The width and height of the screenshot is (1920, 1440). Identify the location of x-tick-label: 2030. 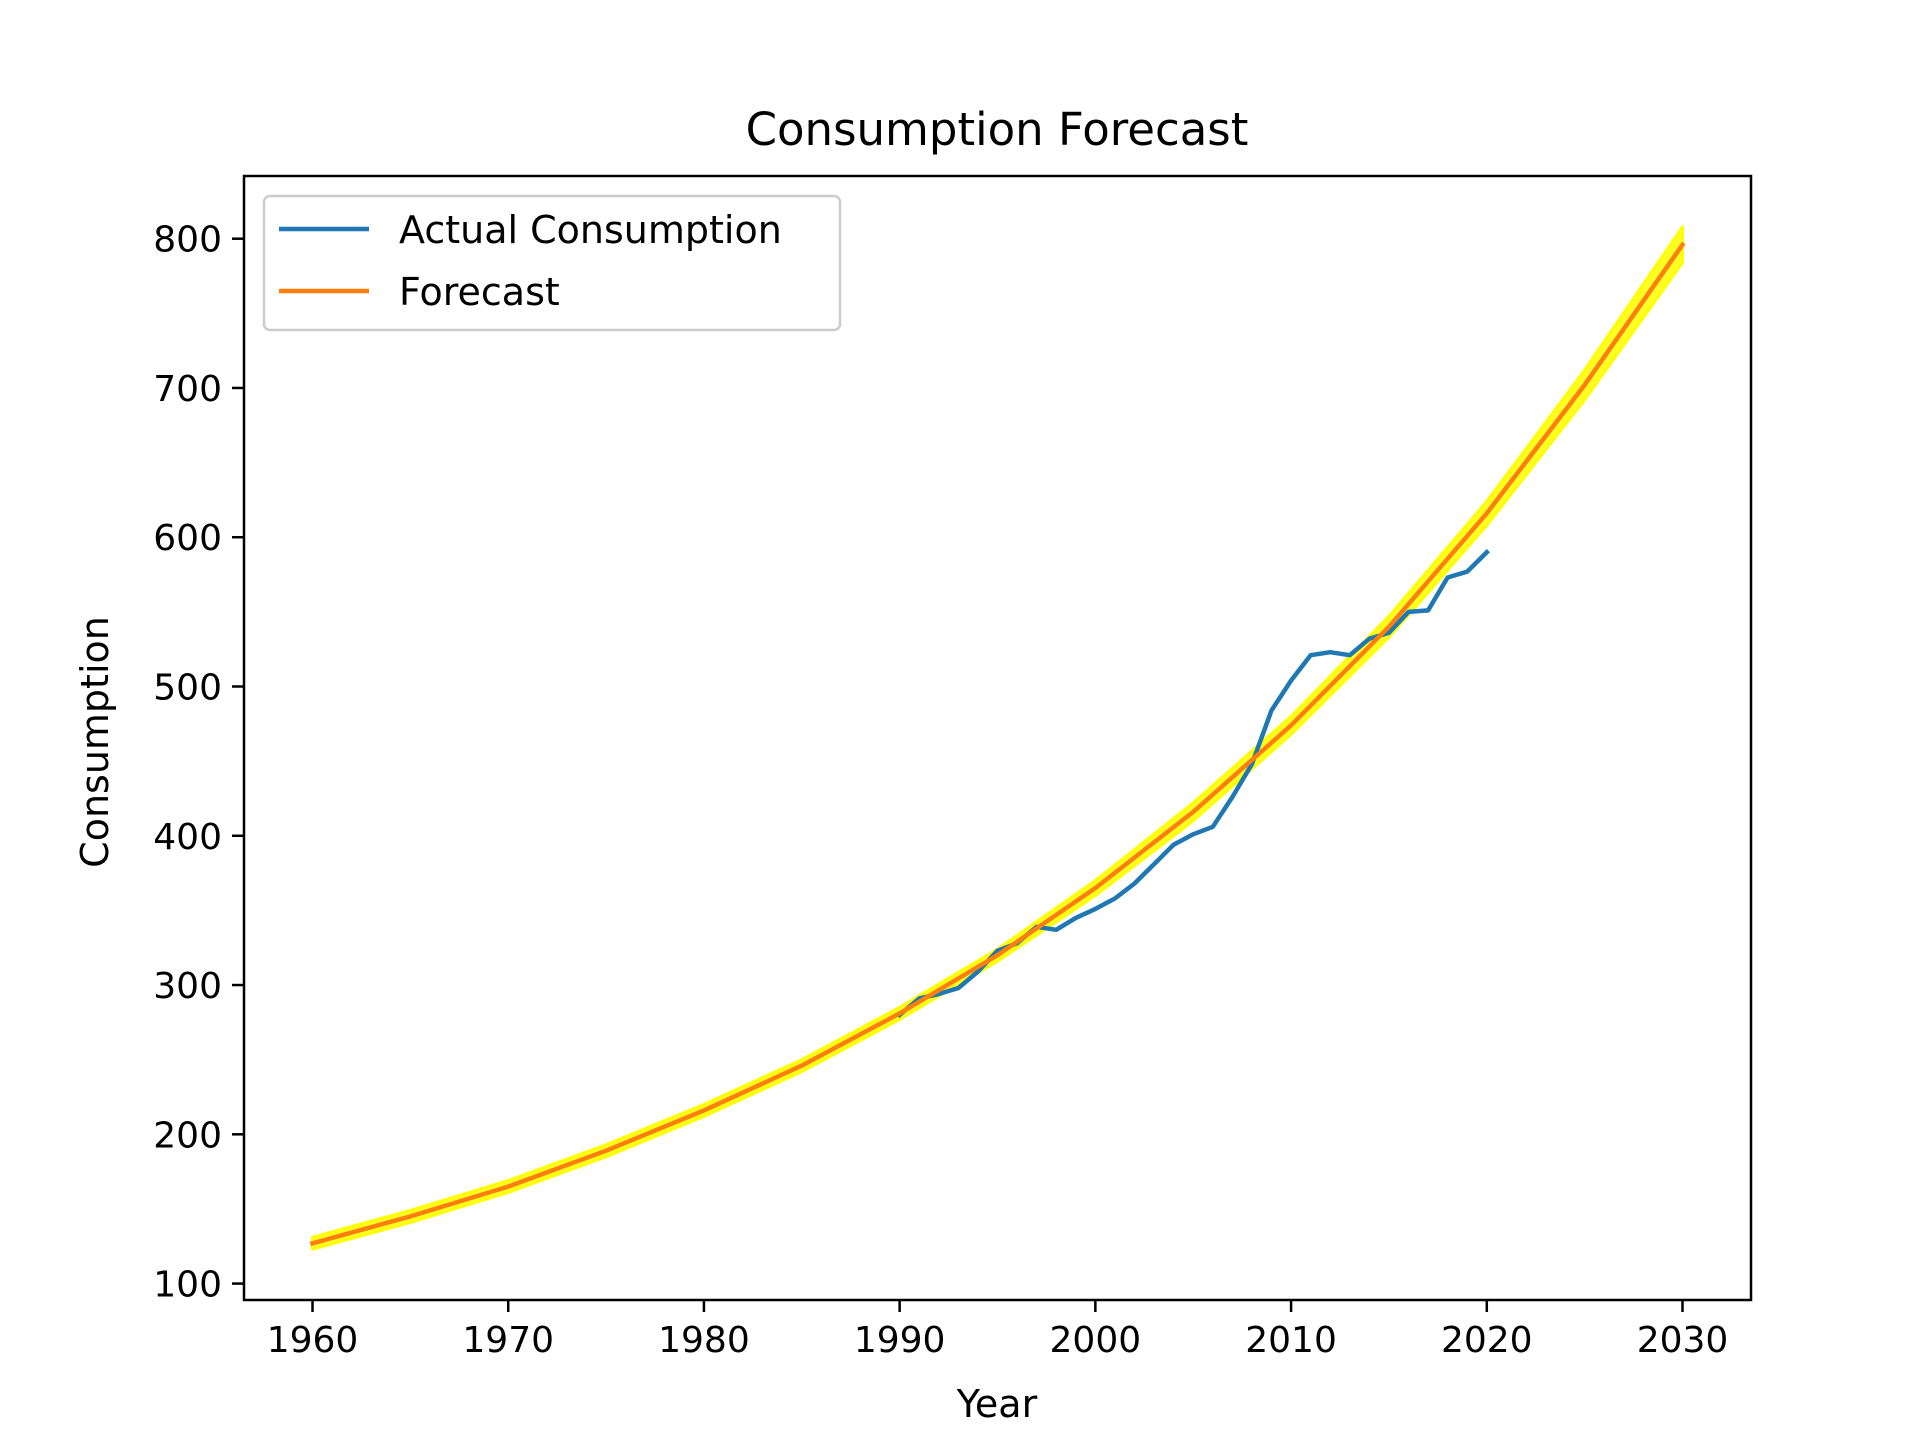
(1683, 1340).